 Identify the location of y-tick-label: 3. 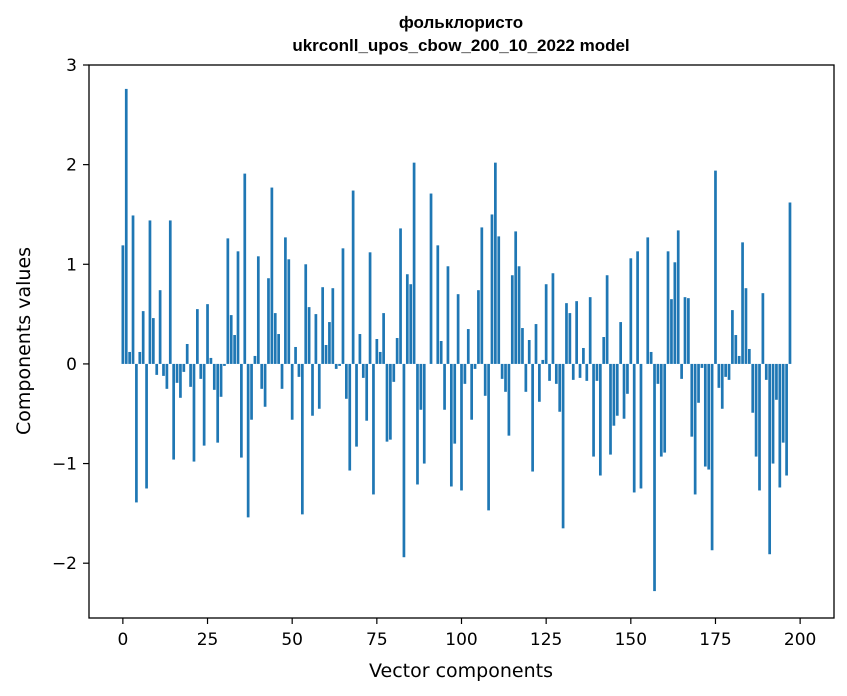
(71, 66).